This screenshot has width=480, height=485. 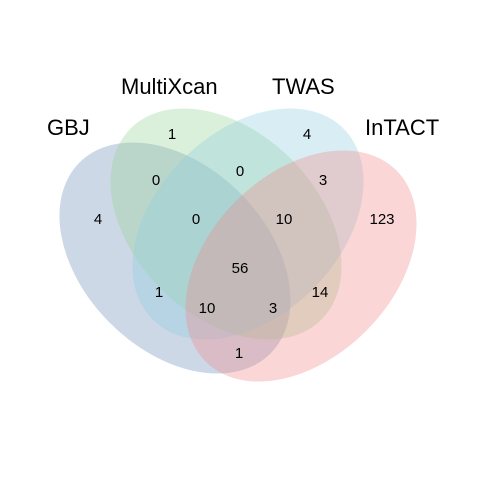 I want to click on multixcan-twas-intact-count: 10, so click(x=284, y=219).